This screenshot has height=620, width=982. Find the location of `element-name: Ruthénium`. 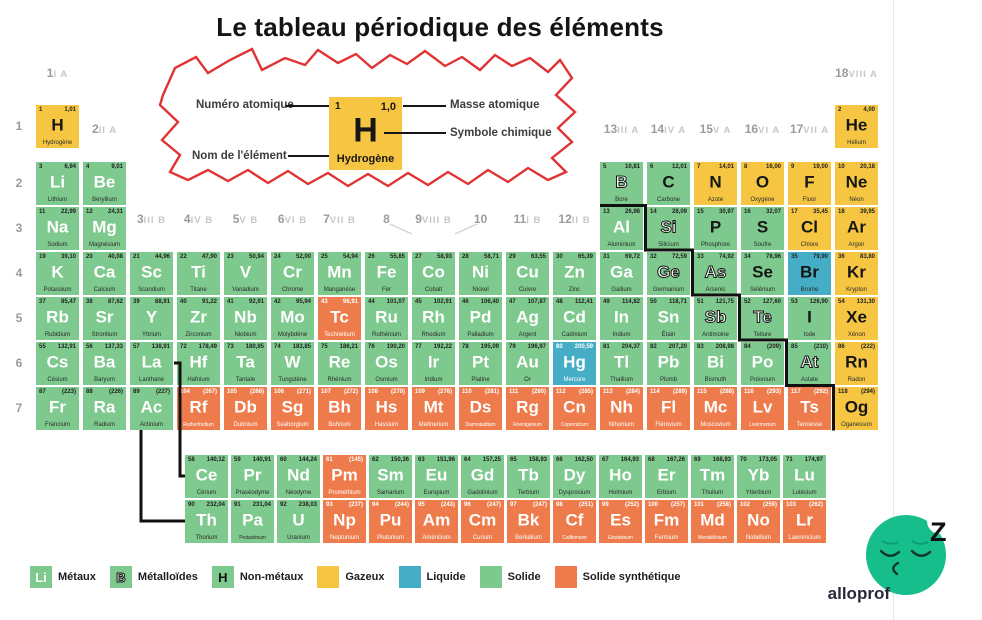

element-name: Ruthénium is located at coordinates (386, 334).